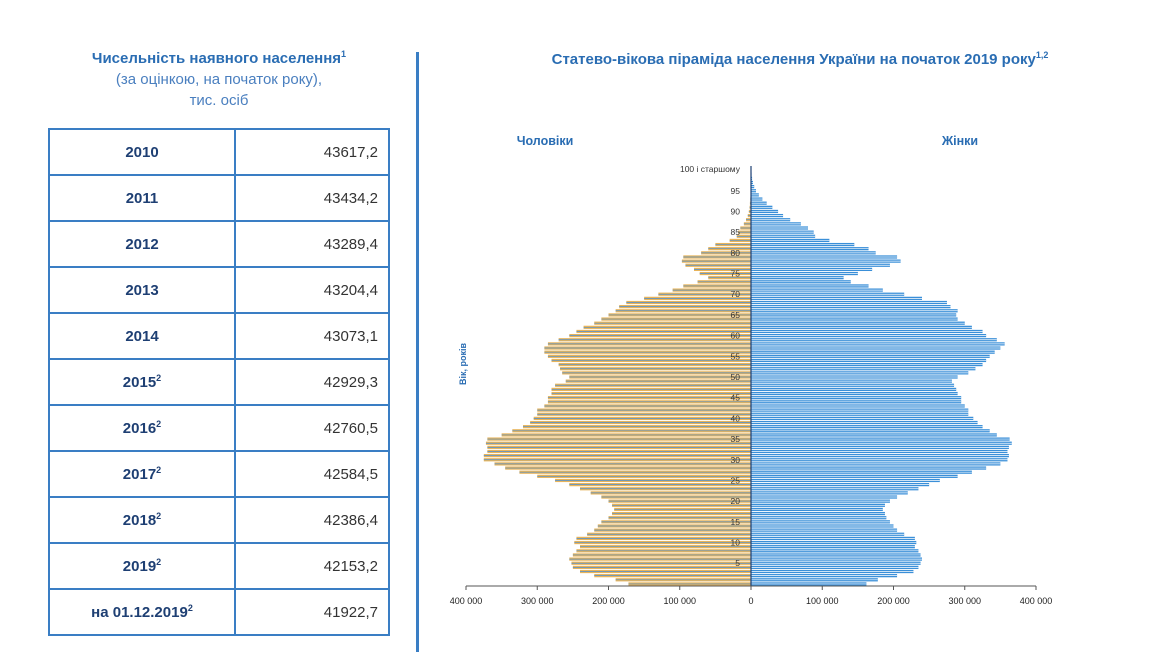  I want to click on age-tick-label: 80, so click(736, 253).